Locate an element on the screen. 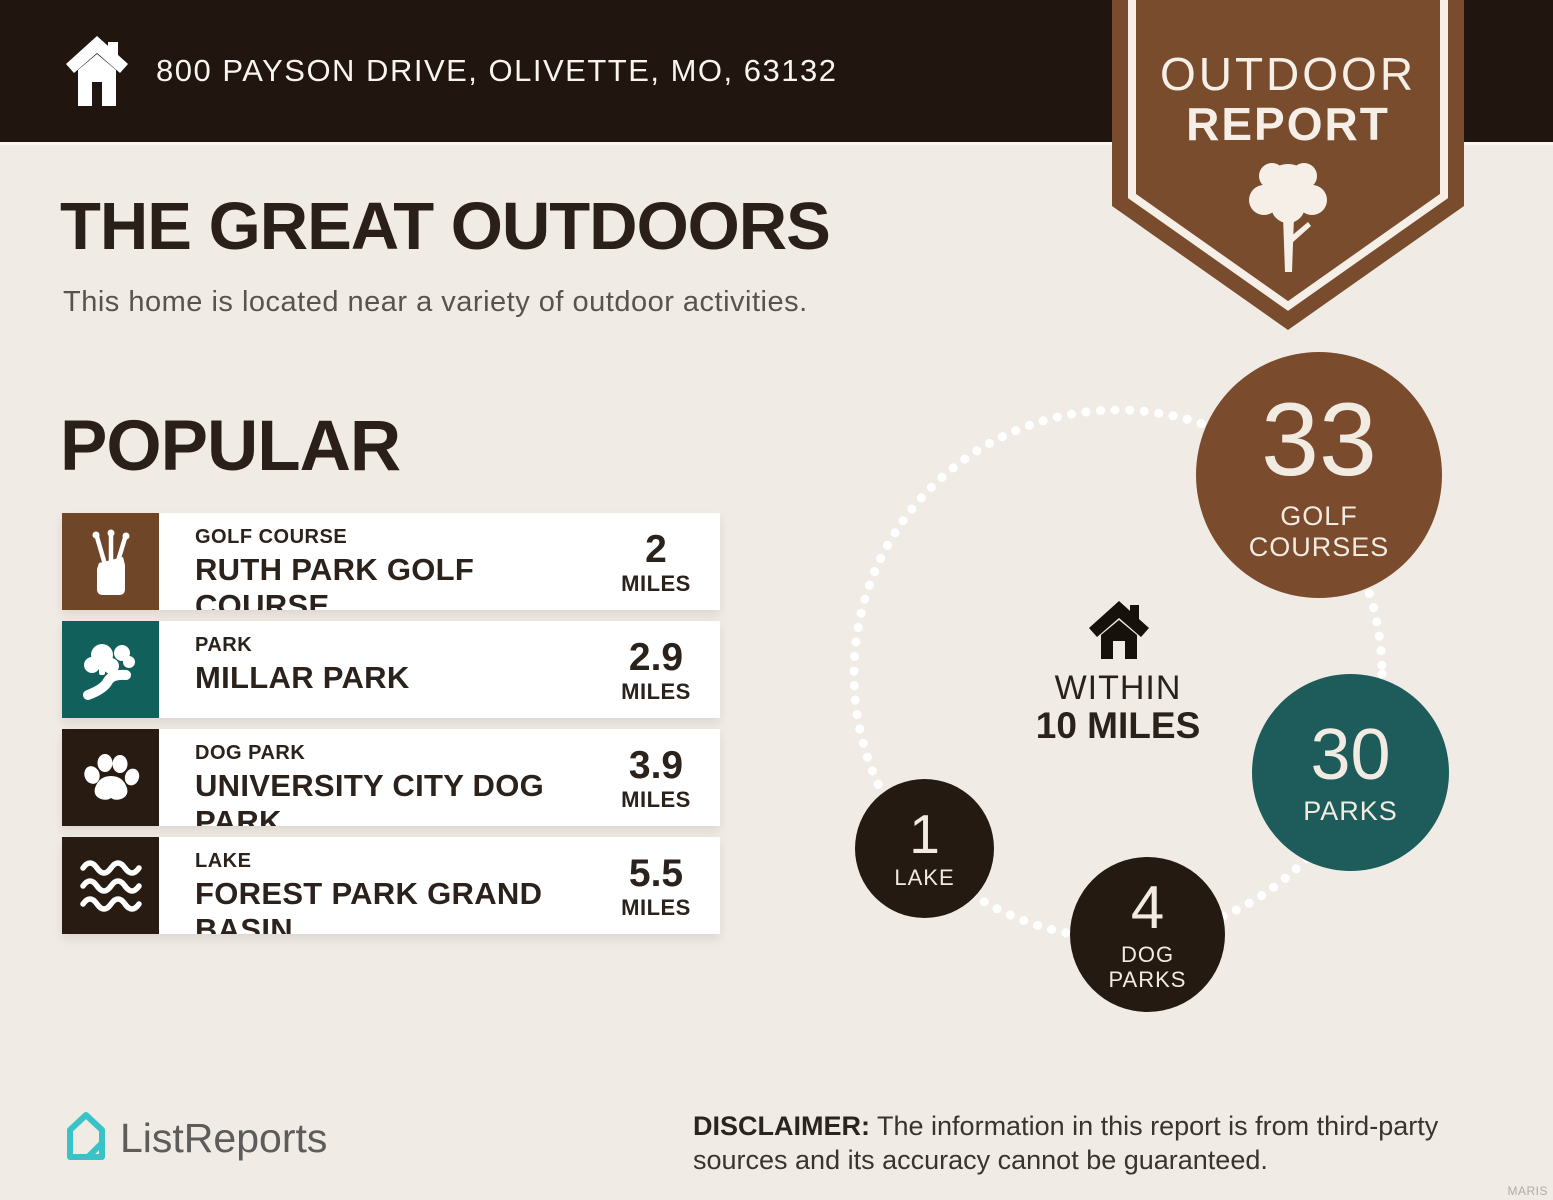  property-address: 800 PAYSON DRIVE, OLIVETTE, MO, 63132 is located at coordinates (497, 70).